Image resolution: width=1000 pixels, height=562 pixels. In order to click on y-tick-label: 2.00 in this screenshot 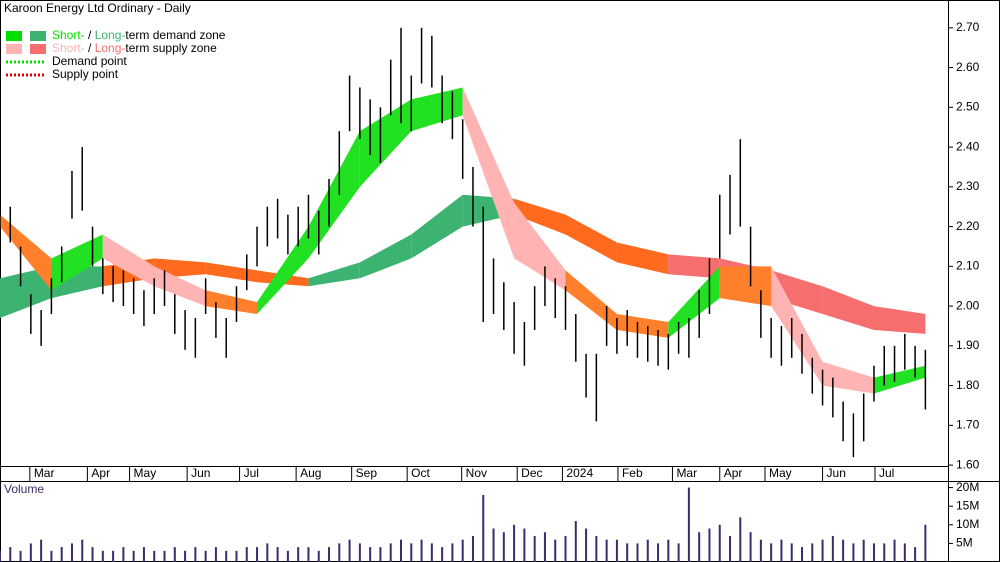, I will do `click(968, 305)`.